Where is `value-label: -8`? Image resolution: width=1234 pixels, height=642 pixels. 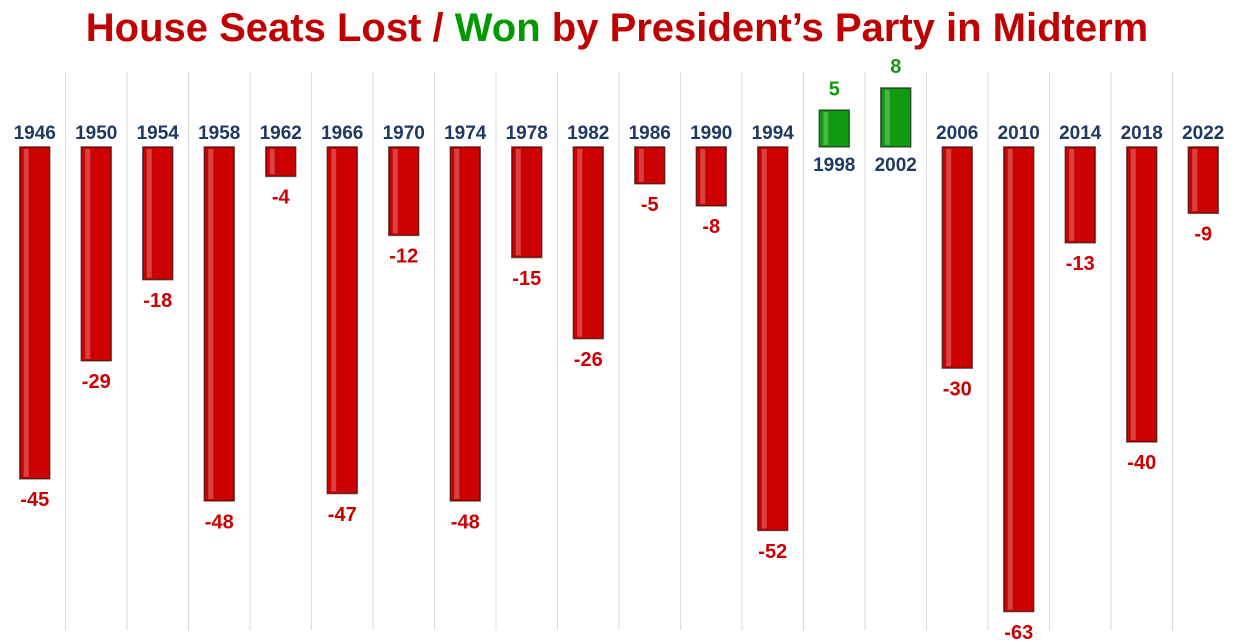 value-label: -8 is located at coordinates (711, 227).